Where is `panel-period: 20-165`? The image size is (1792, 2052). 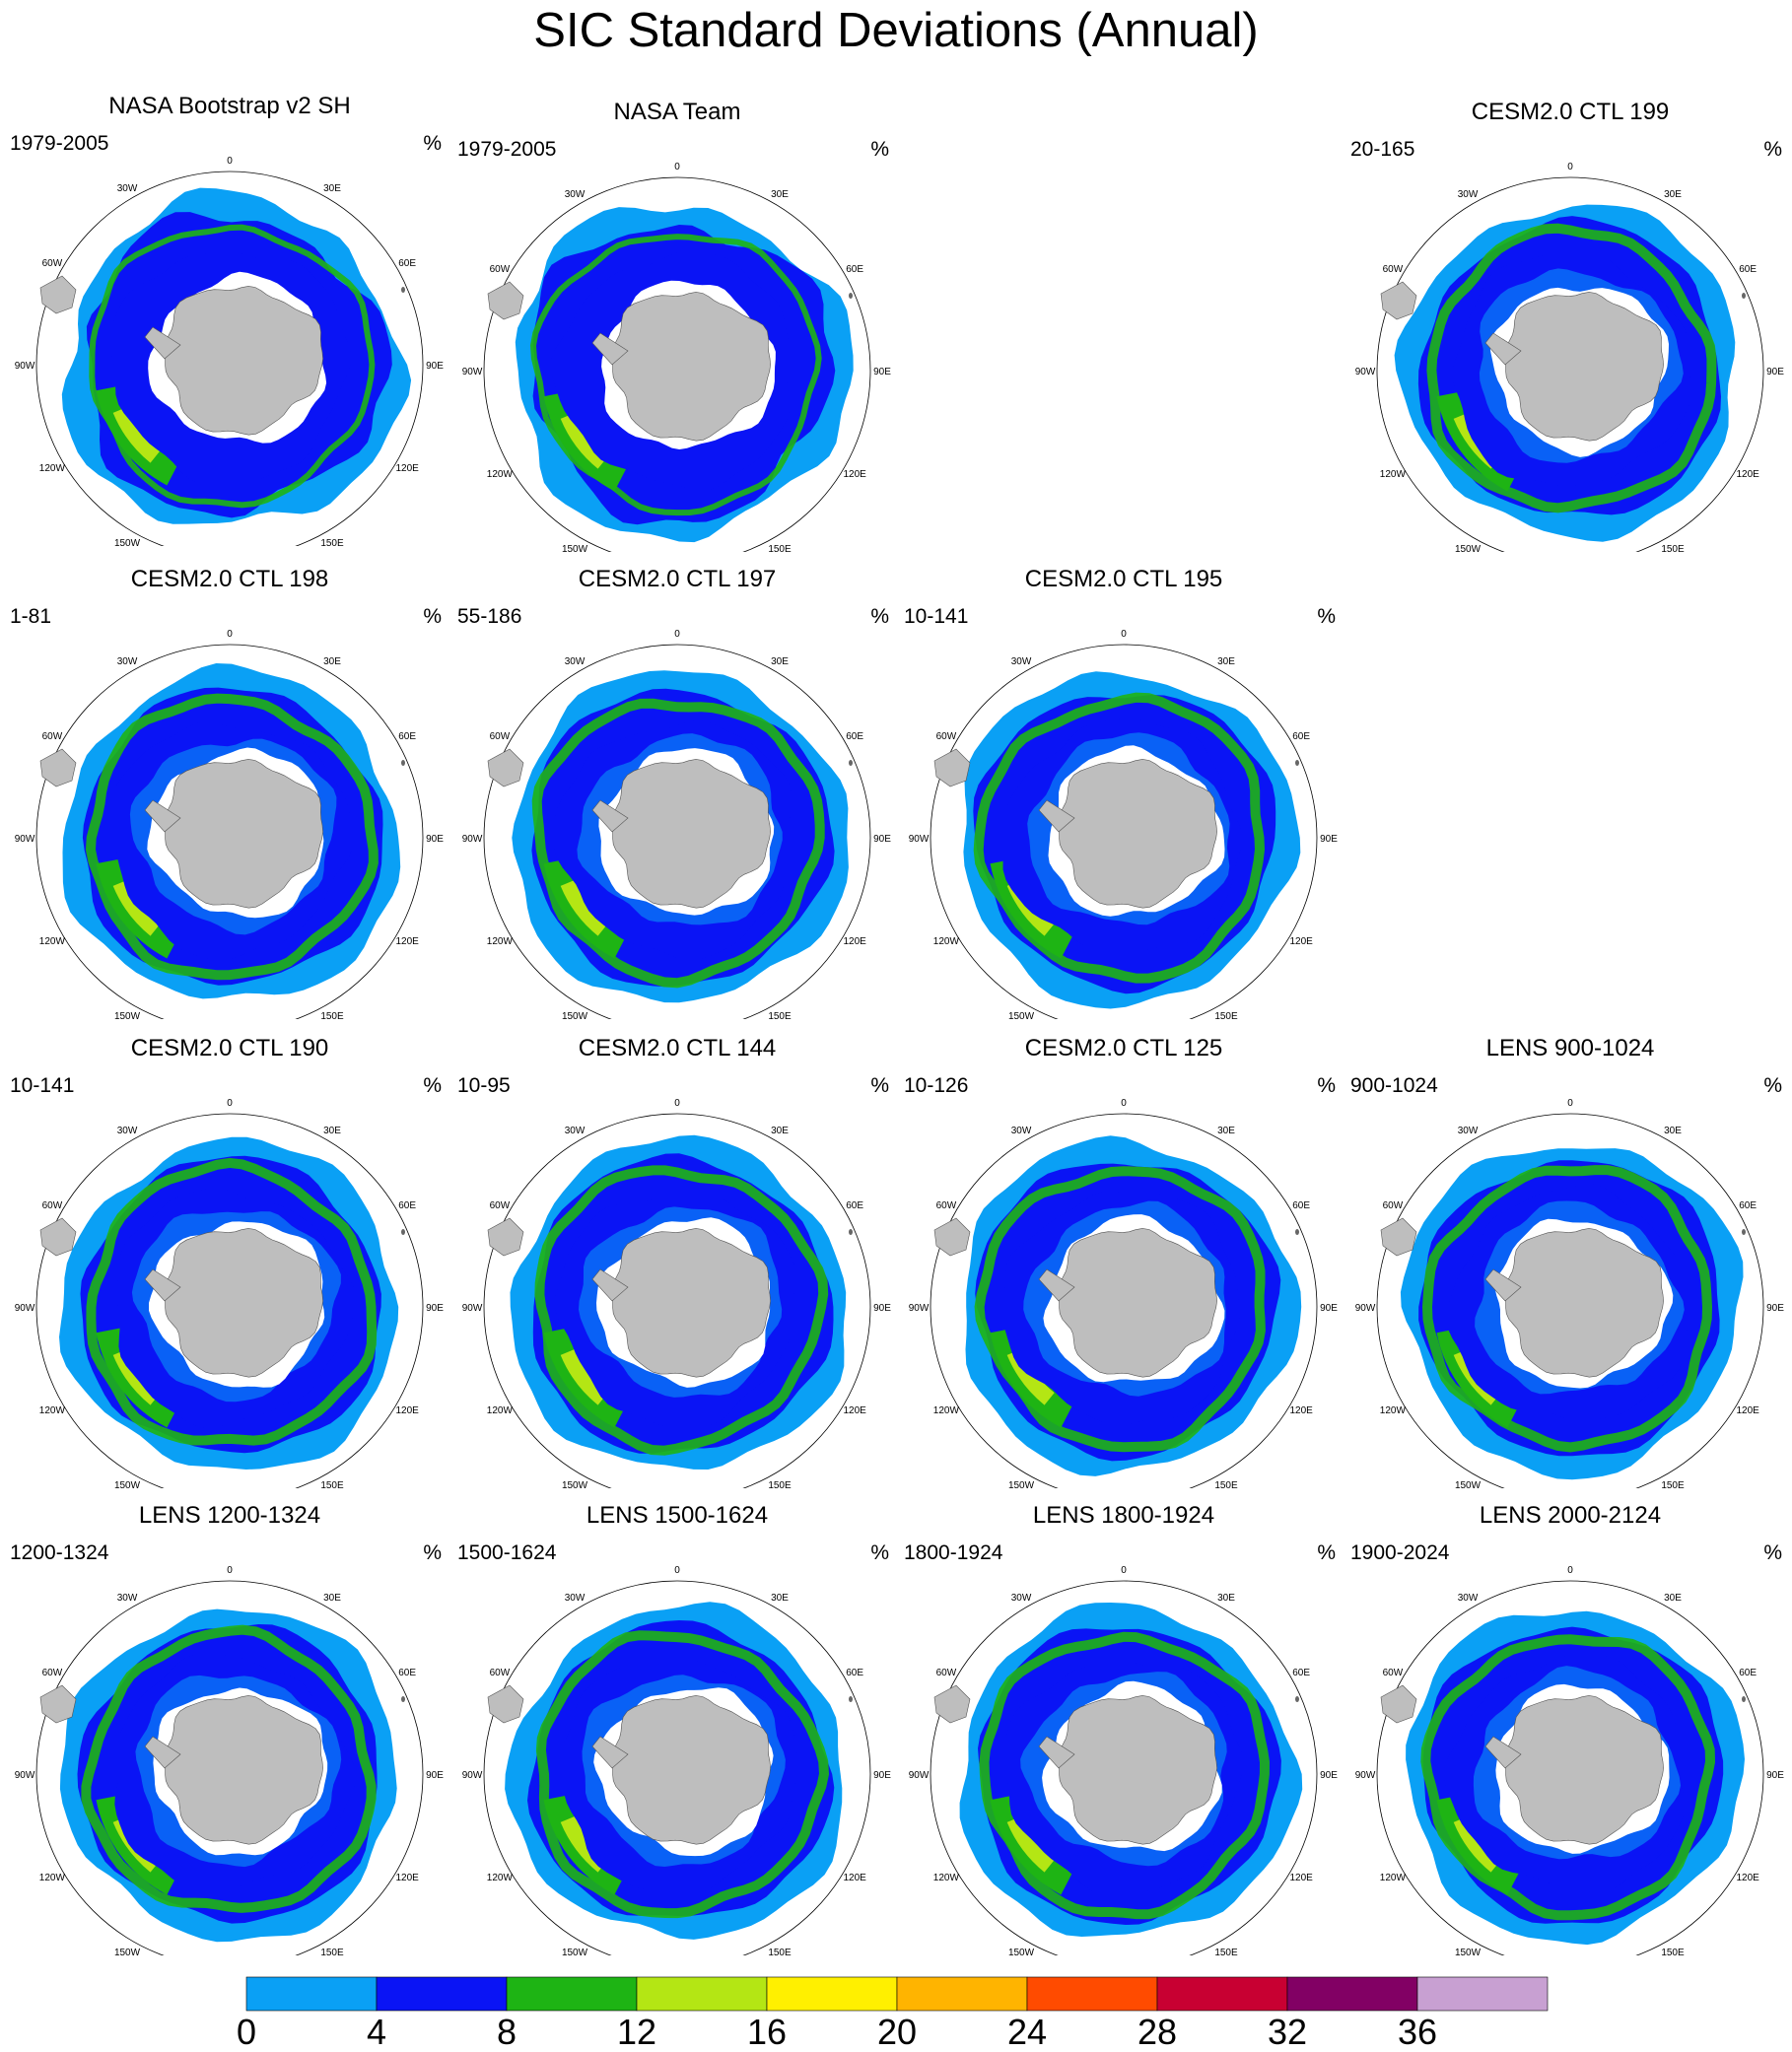 panel-period: 20-165 is located at coordinates (1382, 149).